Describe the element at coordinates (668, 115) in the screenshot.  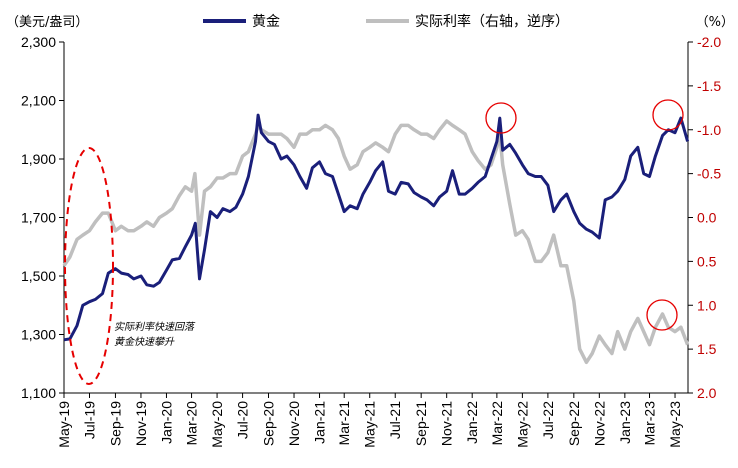
I see `highlight-circle-apr23` at that location.